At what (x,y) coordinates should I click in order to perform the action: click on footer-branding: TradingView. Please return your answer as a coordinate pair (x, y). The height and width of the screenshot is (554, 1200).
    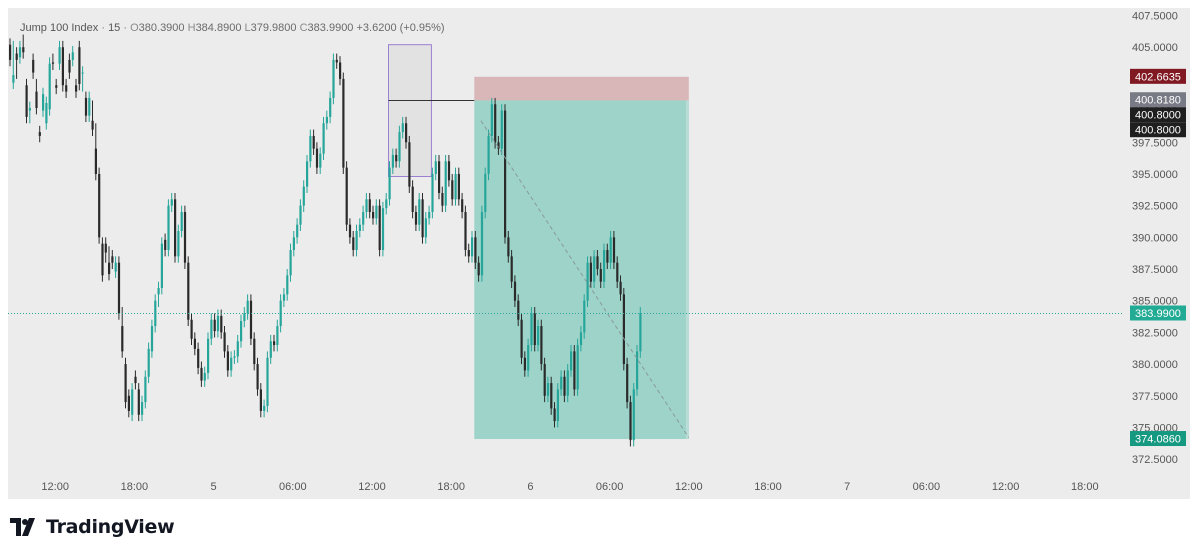
    Looking at the image, I should click on (92, 527).